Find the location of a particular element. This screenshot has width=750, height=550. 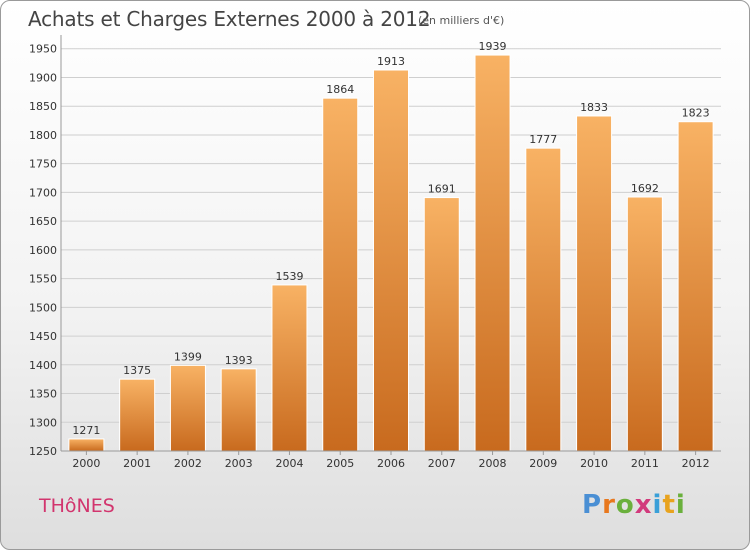

x-tick-label: 2005 is located at coordinates (340, 463).